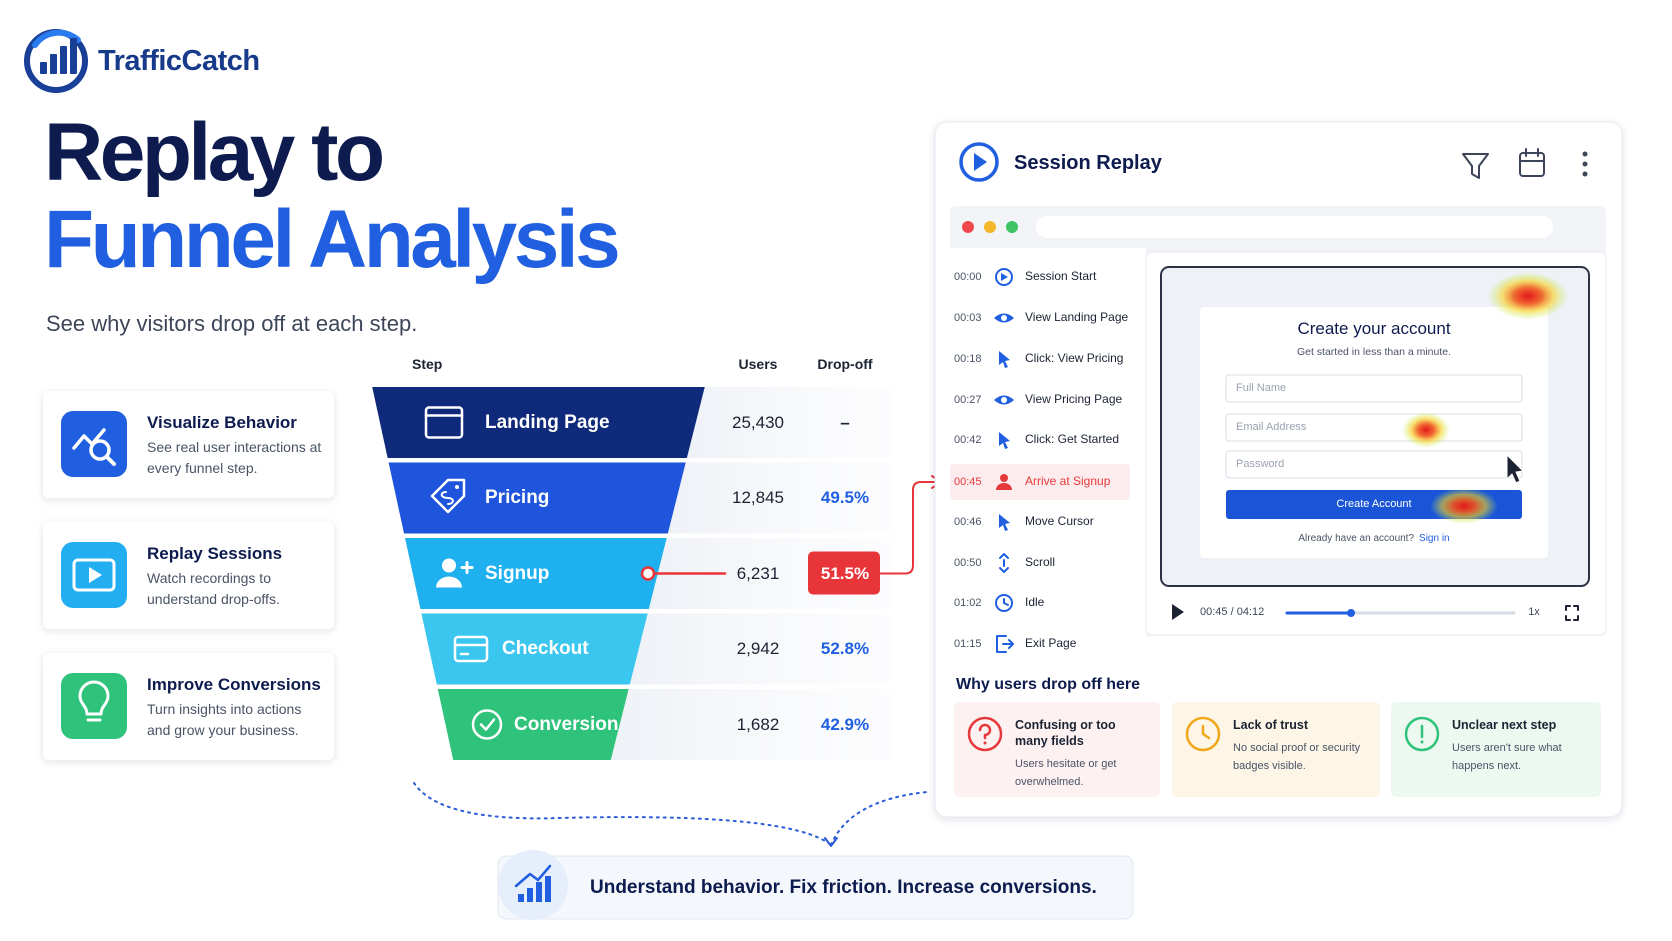 The image size is (1672, 941). What do you see at coordinates (1232, 612) in the screenshot?
I see `player-time: 00:45 / 04:12` at bounding box center [1232, 612].